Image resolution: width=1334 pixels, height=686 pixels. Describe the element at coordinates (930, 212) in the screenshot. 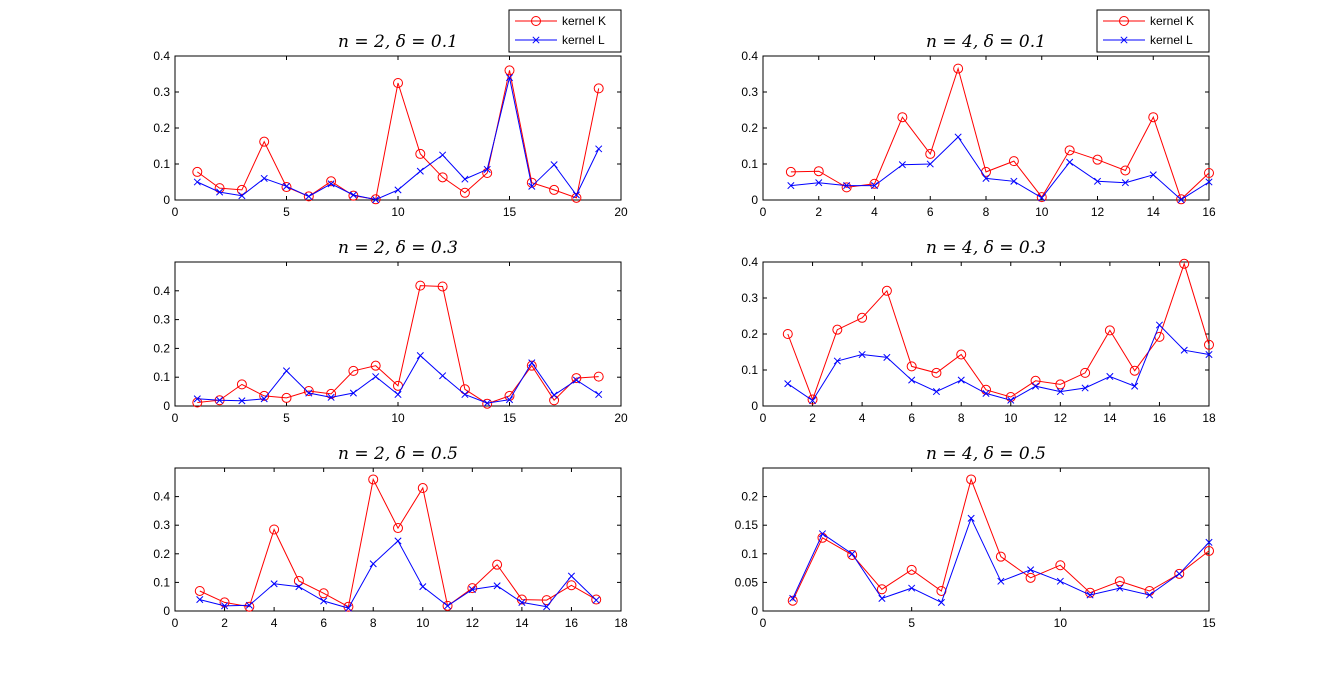

I see `x-tick-label: 6` at that location.